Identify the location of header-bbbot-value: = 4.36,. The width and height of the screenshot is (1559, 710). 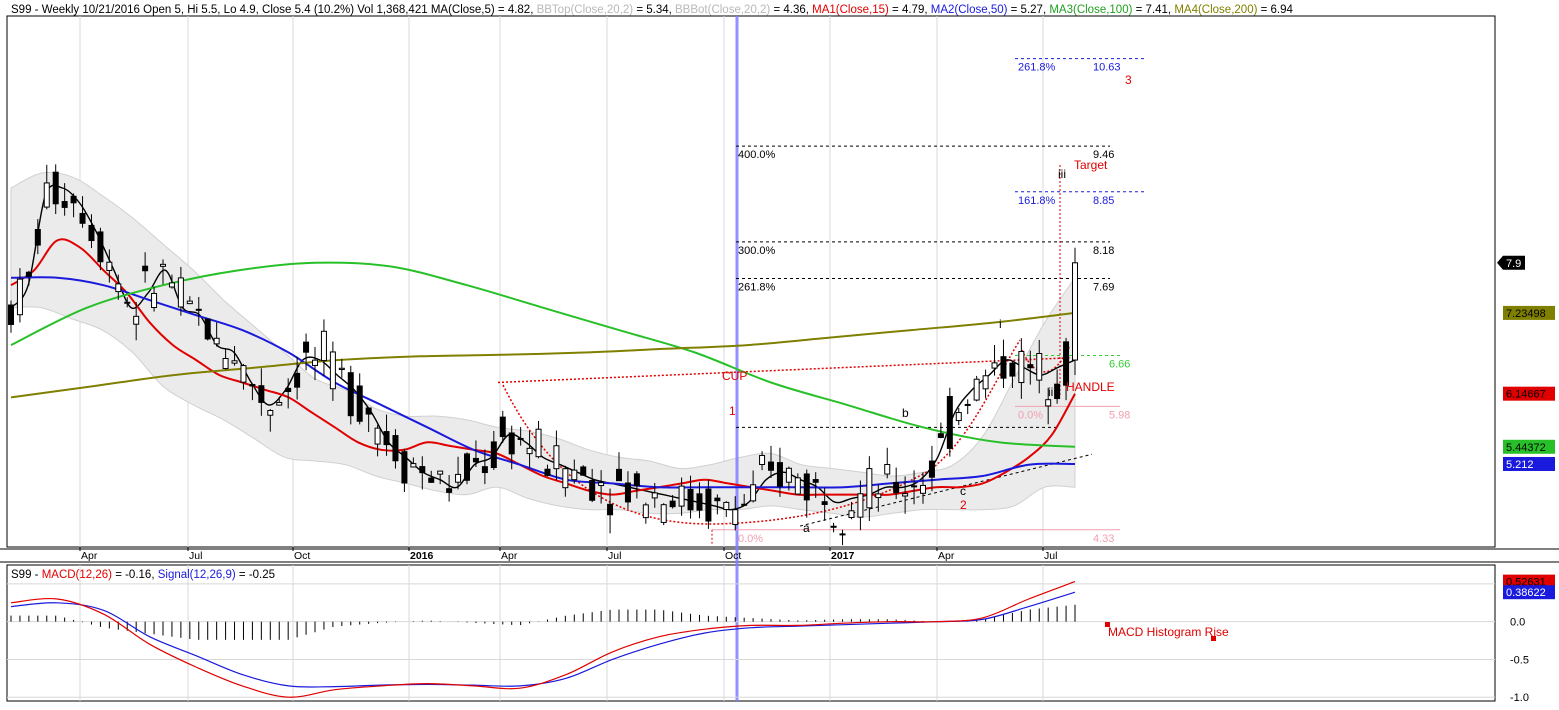
(791, 10).